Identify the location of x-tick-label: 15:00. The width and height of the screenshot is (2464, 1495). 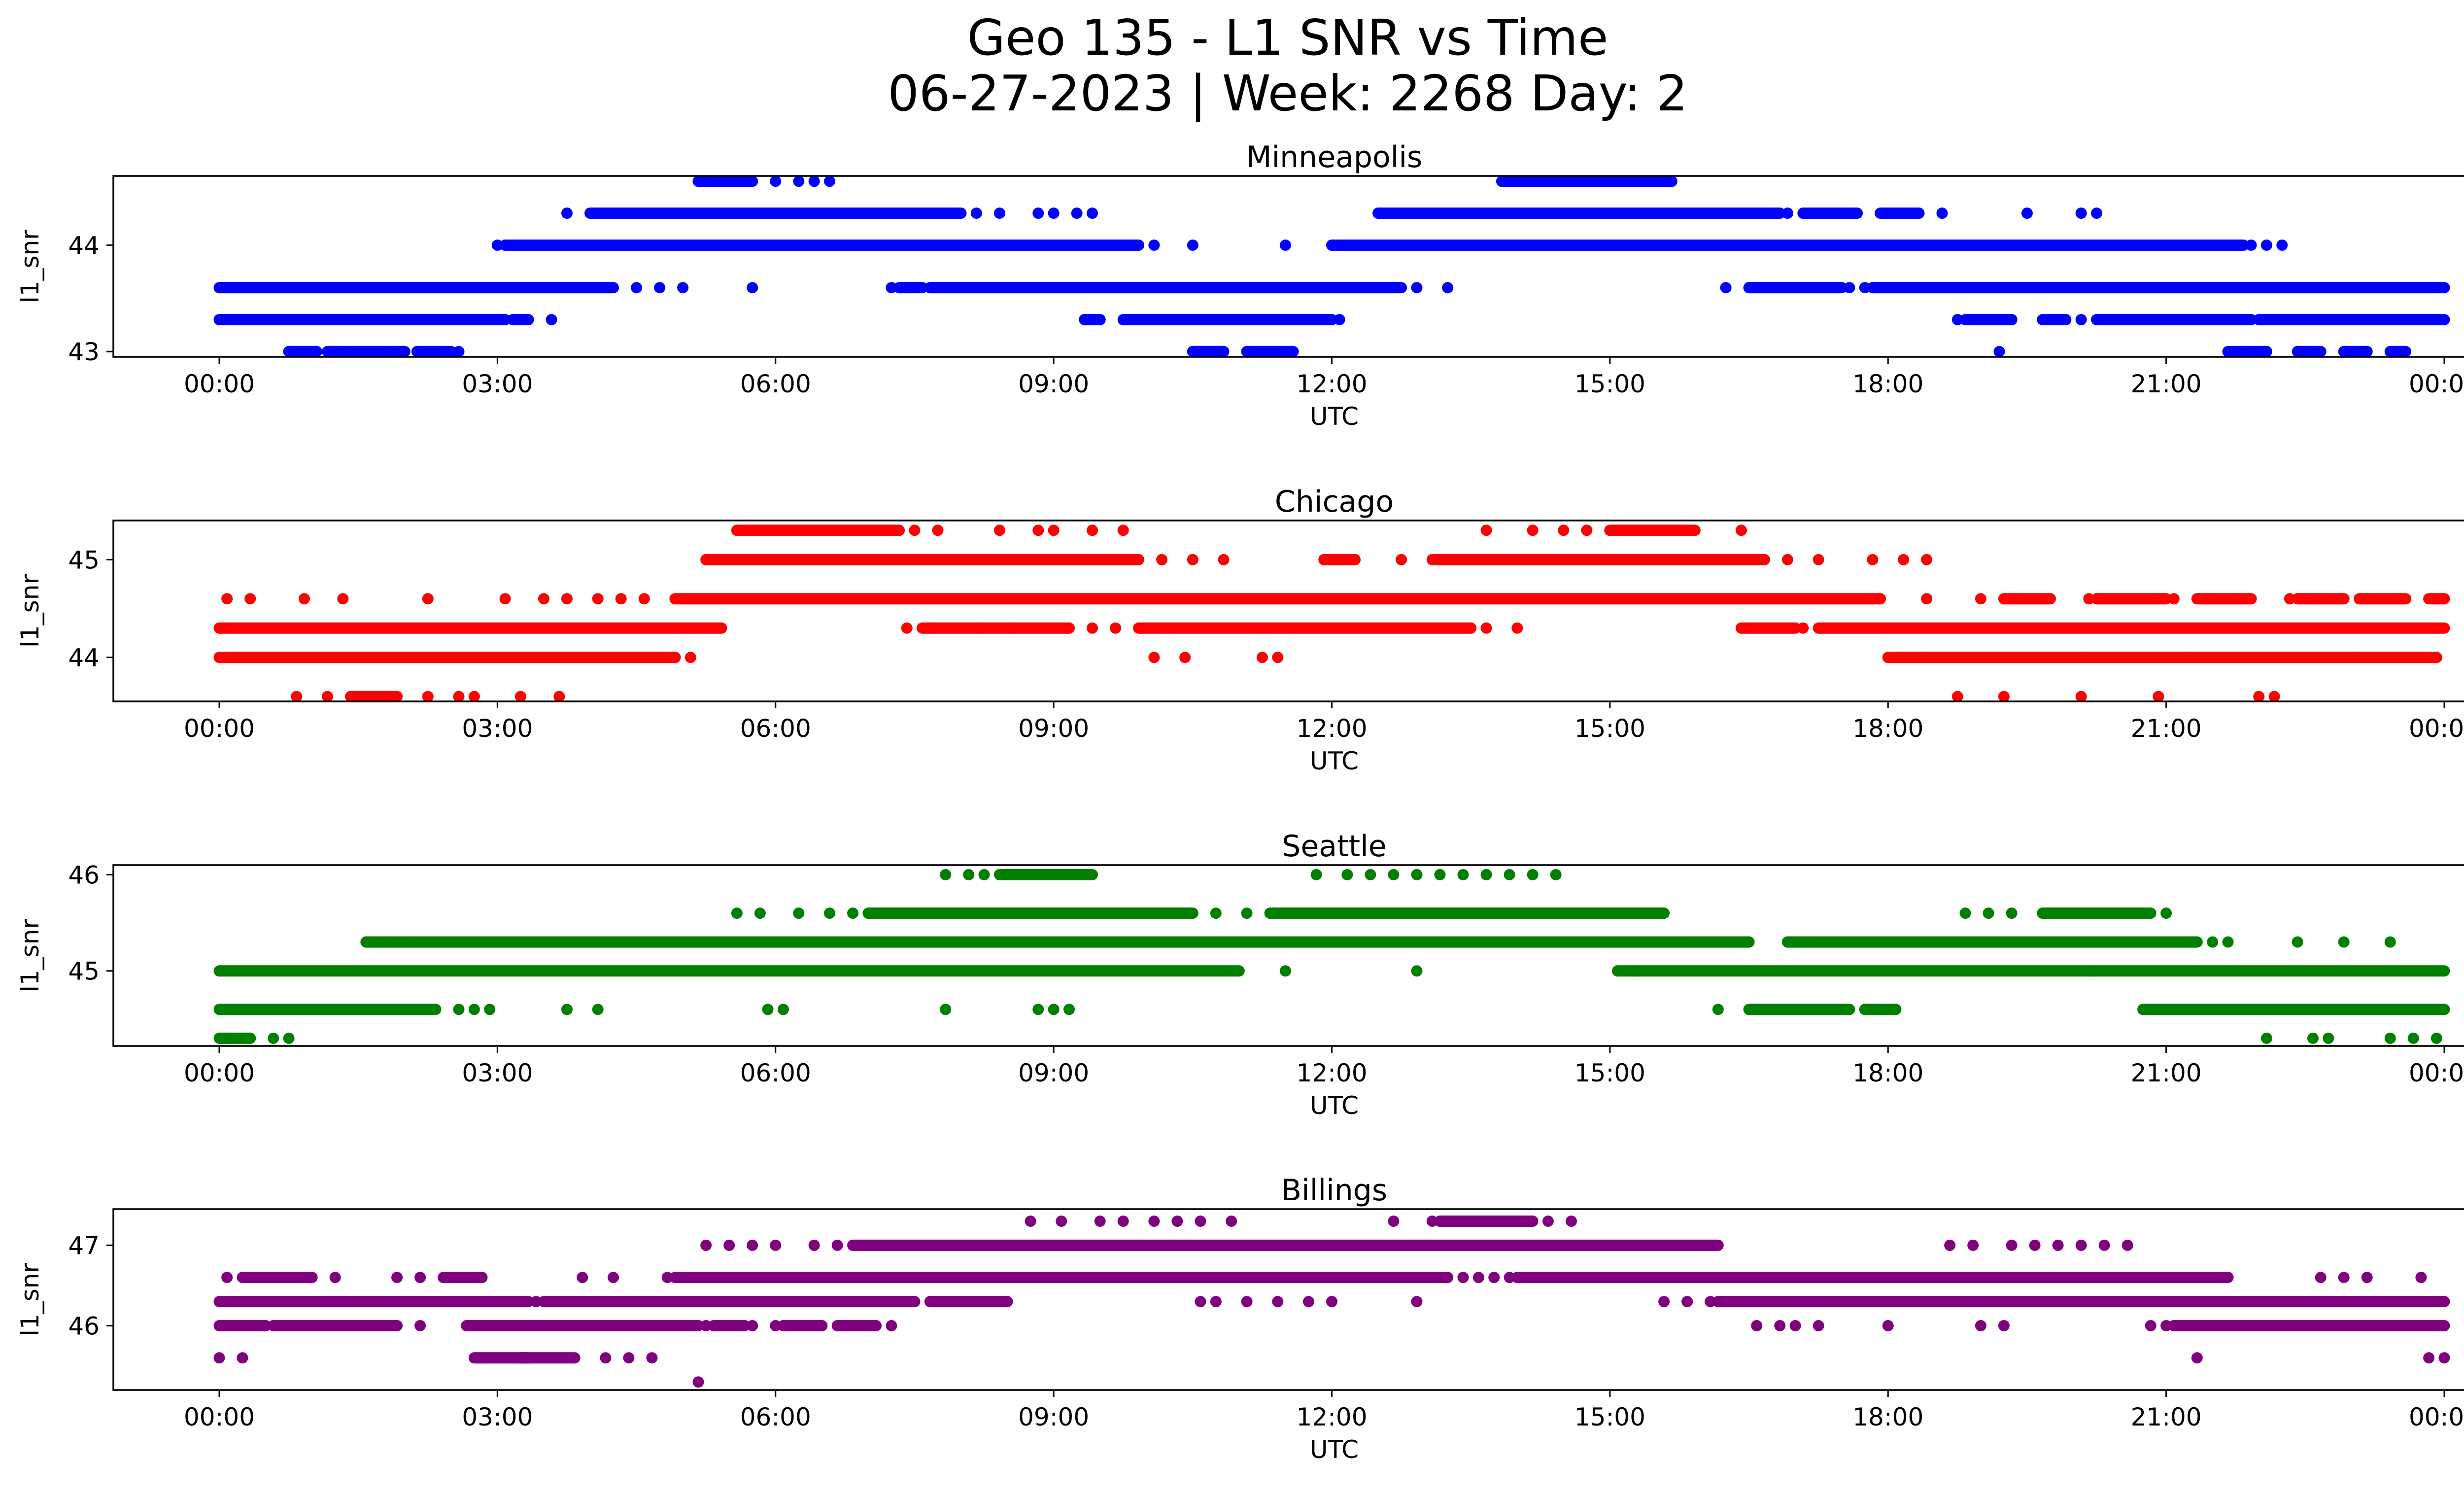
(1609, 1073).